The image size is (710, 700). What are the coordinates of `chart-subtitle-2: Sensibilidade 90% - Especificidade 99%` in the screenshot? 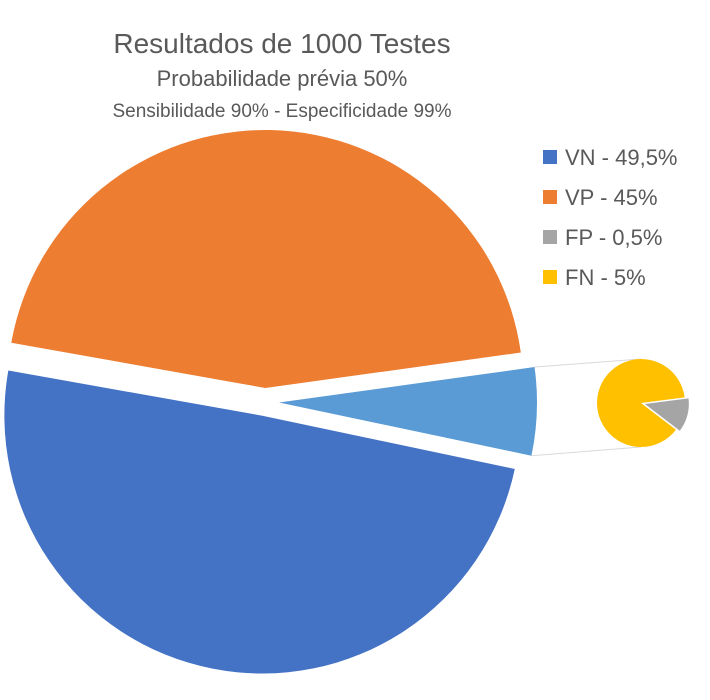 It's located at (281, 111).